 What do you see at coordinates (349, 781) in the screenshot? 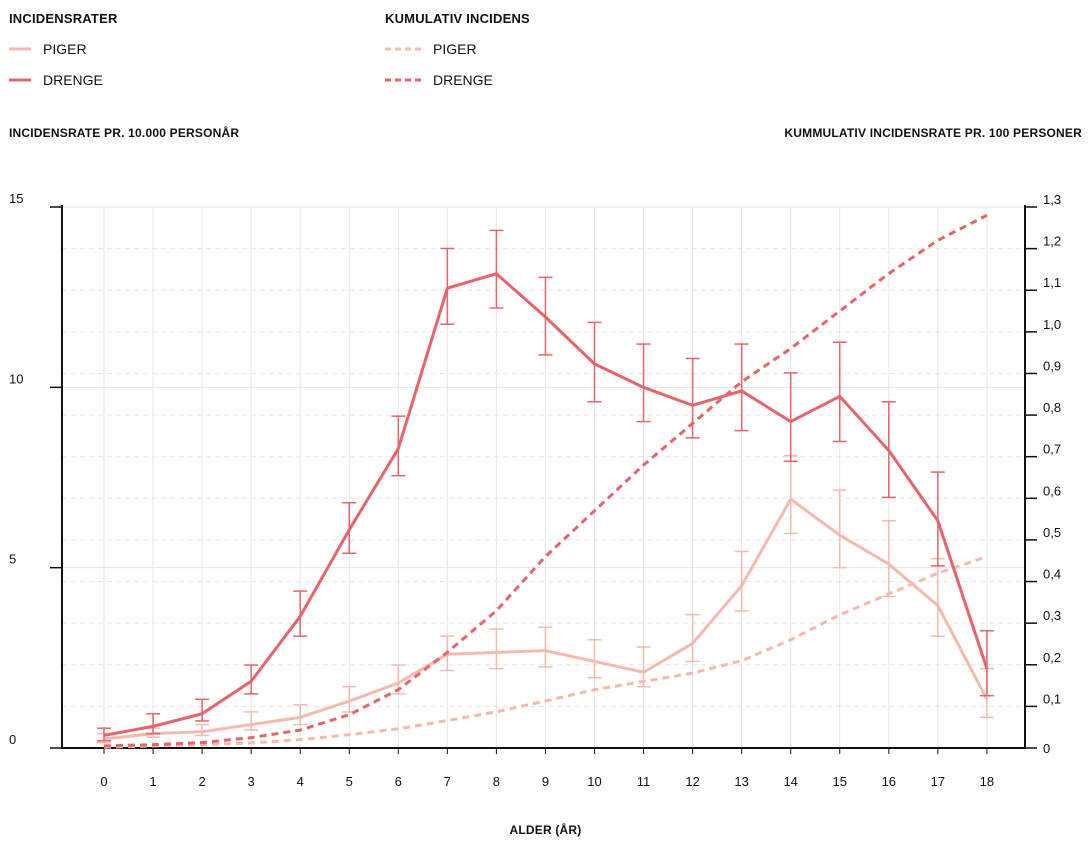
I see `x-tick-label: 5` at bounding box center [349, 781].